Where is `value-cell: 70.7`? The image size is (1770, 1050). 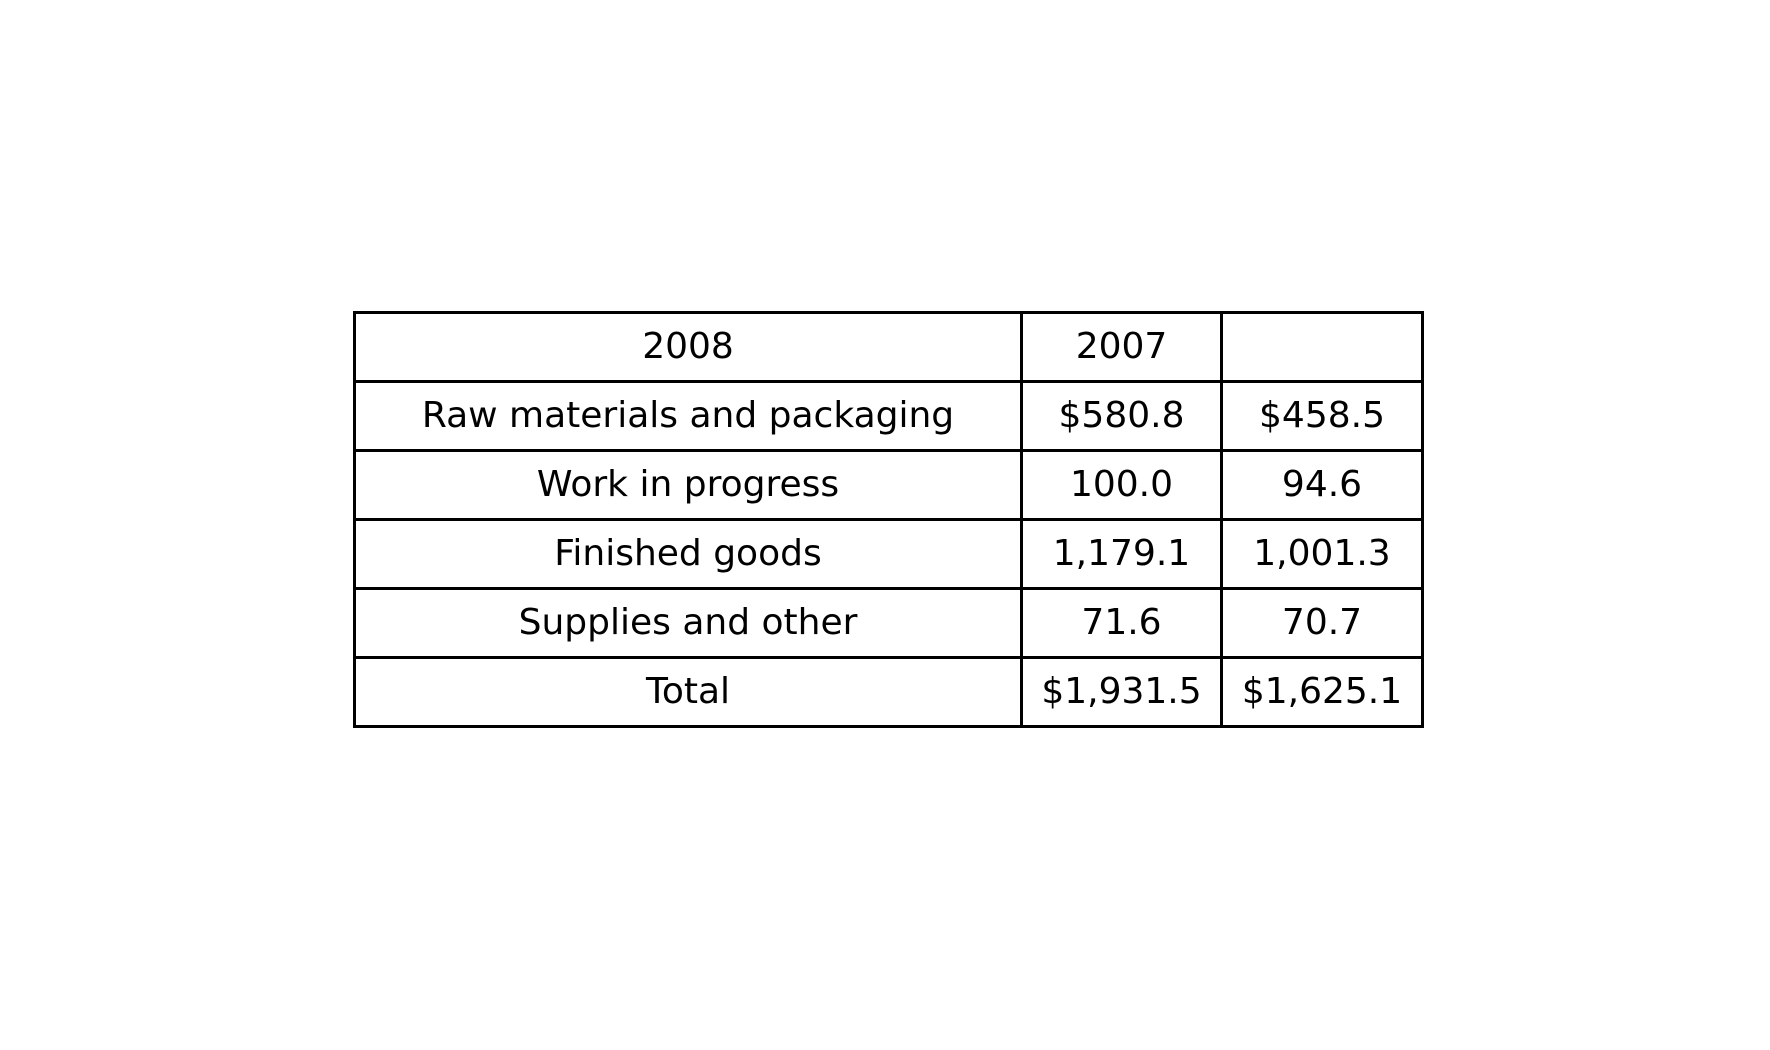
value-cell: 70.7 is located at coordinates (1322, 623).